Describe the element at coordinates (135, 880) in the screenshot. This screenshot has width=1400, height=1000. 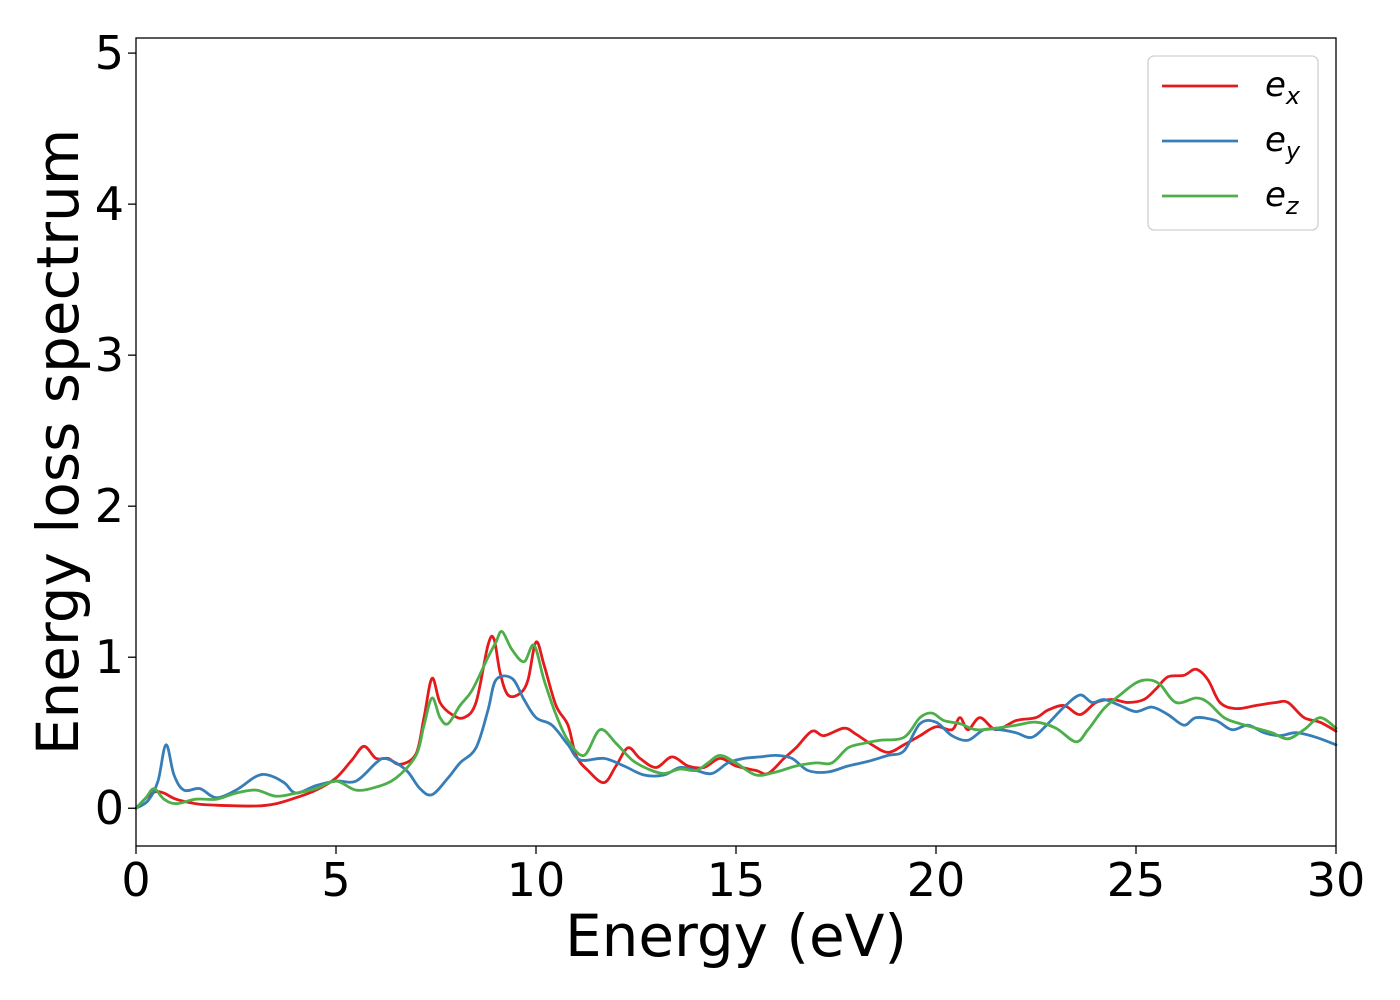
I see `x-tick-label: 0` at that location.